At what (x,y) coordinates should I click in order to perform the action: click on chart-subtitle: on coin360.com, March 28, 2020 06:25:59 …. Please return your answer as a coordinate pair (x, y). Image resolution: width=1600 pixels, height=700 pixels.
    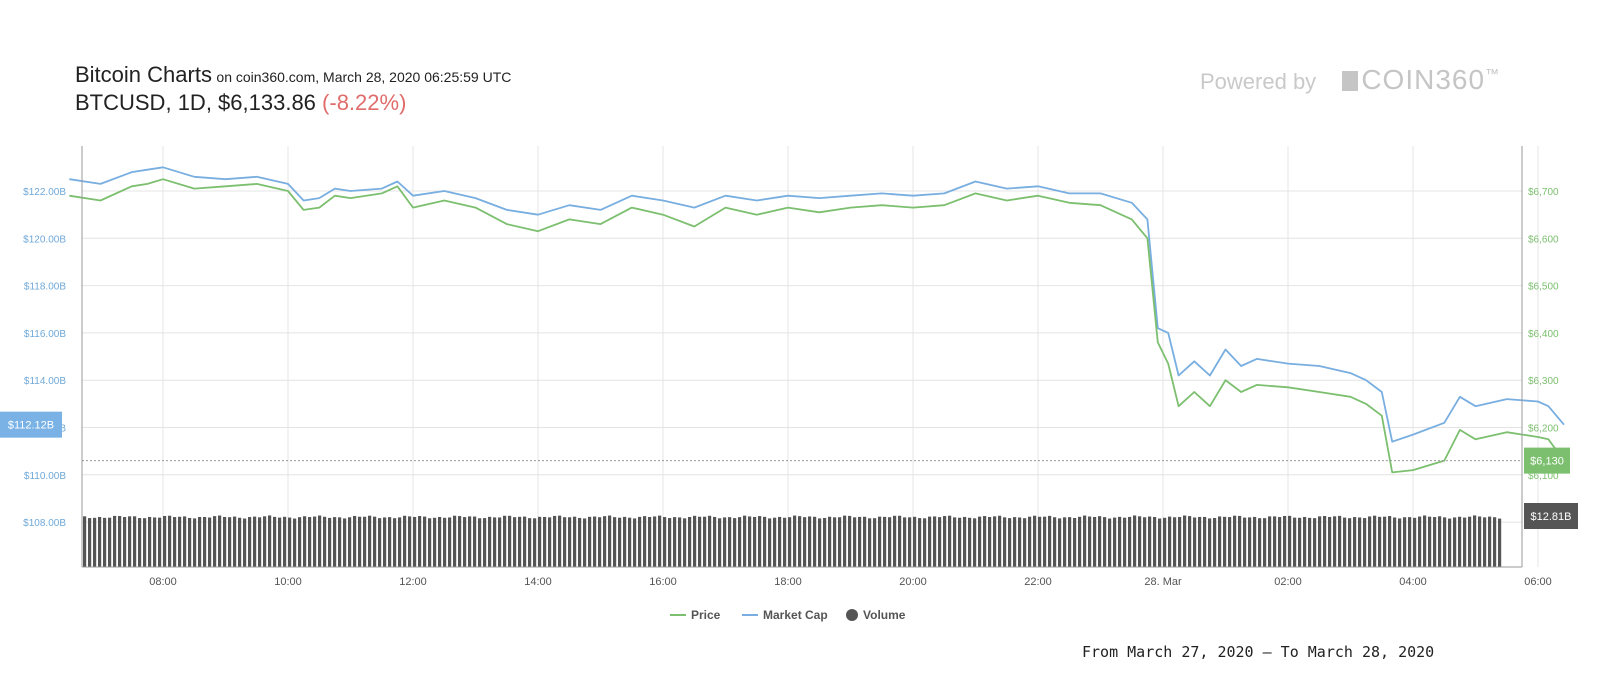
    Looking at the image, I should click on (364, 77).